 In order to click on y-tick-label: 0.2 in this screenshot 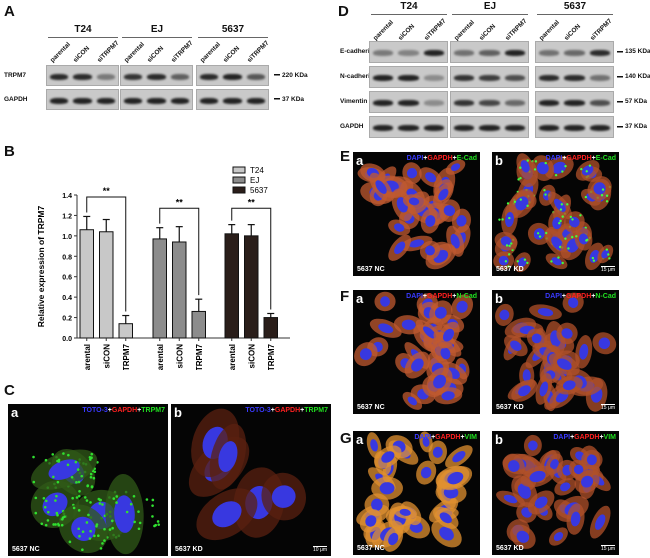, I will do `click(67, 319)`.